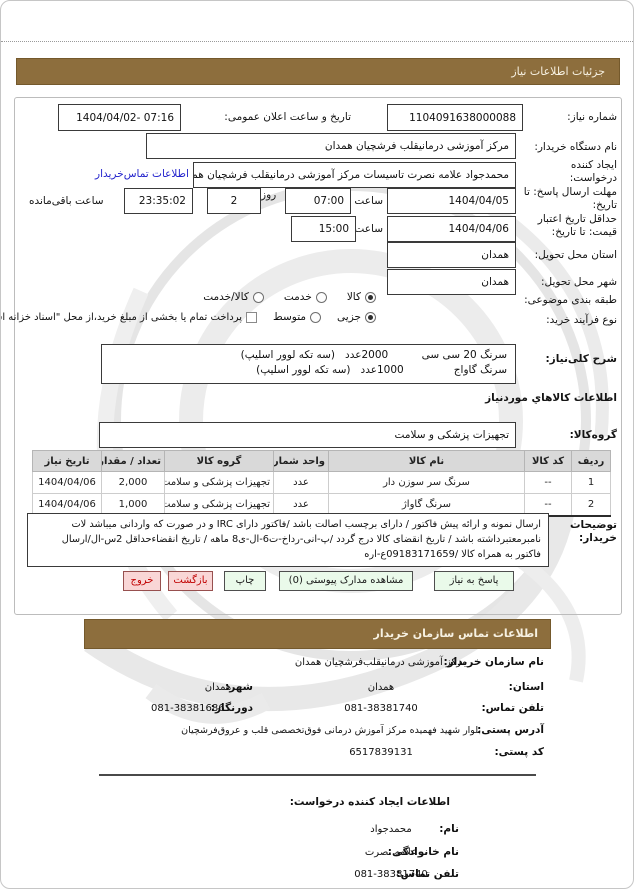 This screenshot has width=634, height=889. I want to click on price-validity-label: حداقل تاریخ اعتبار قیمت: تا تاریخ:, so click(577, 225).